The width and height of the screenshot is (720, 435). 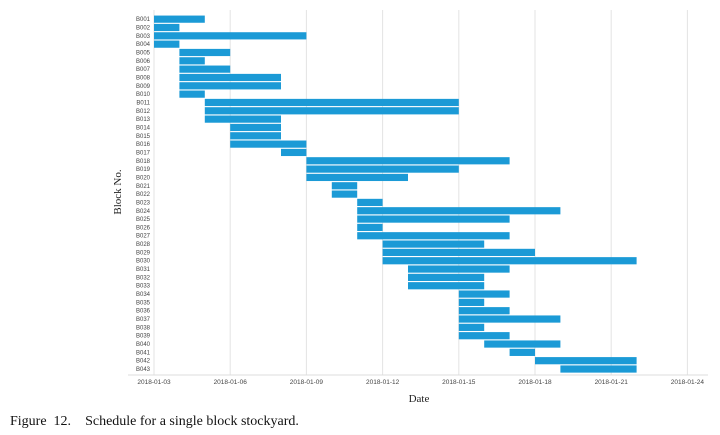 I want to click on y-tick-label: B041, so click(x=143, y=353).